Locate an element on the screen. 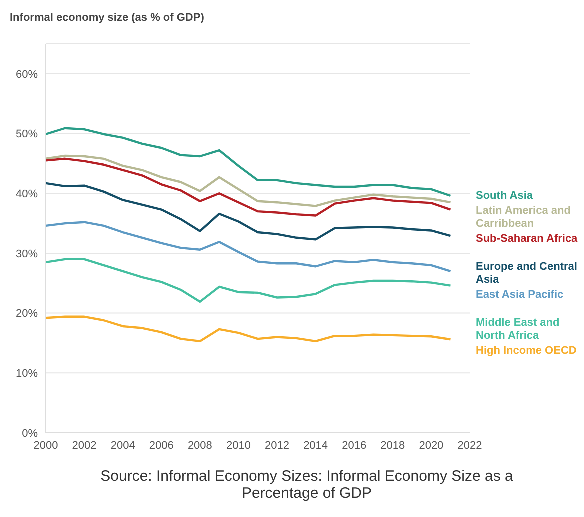 This screenshot has height=517, width=584. y-tick-label: 0% is located at coordinates (30, 434).